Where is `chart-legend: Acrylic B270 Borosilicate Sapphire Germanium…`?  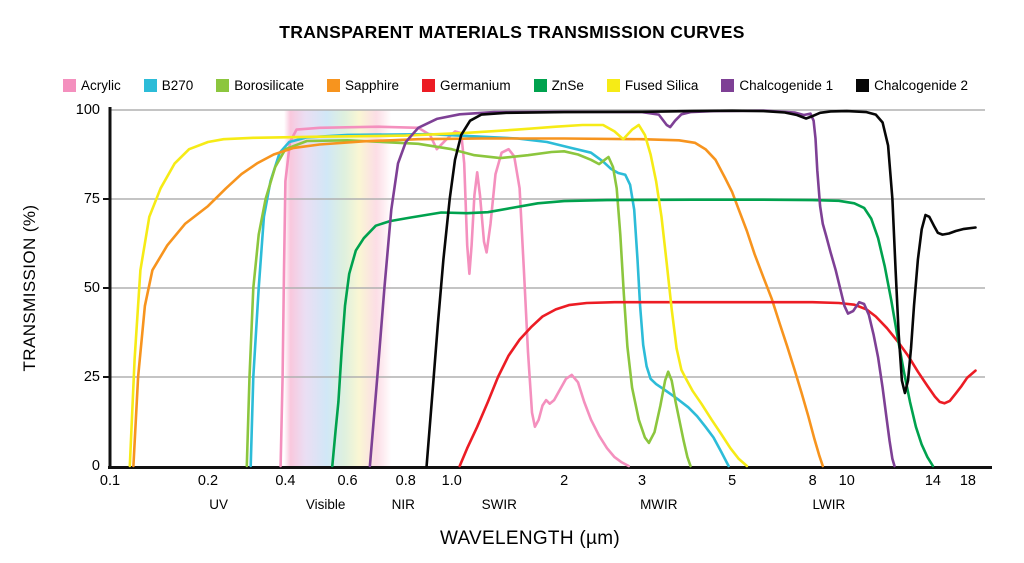 chart-legend: Acrylic B270 Borosilicate Sapphire Germanium… is located at coordinates (515, 85).